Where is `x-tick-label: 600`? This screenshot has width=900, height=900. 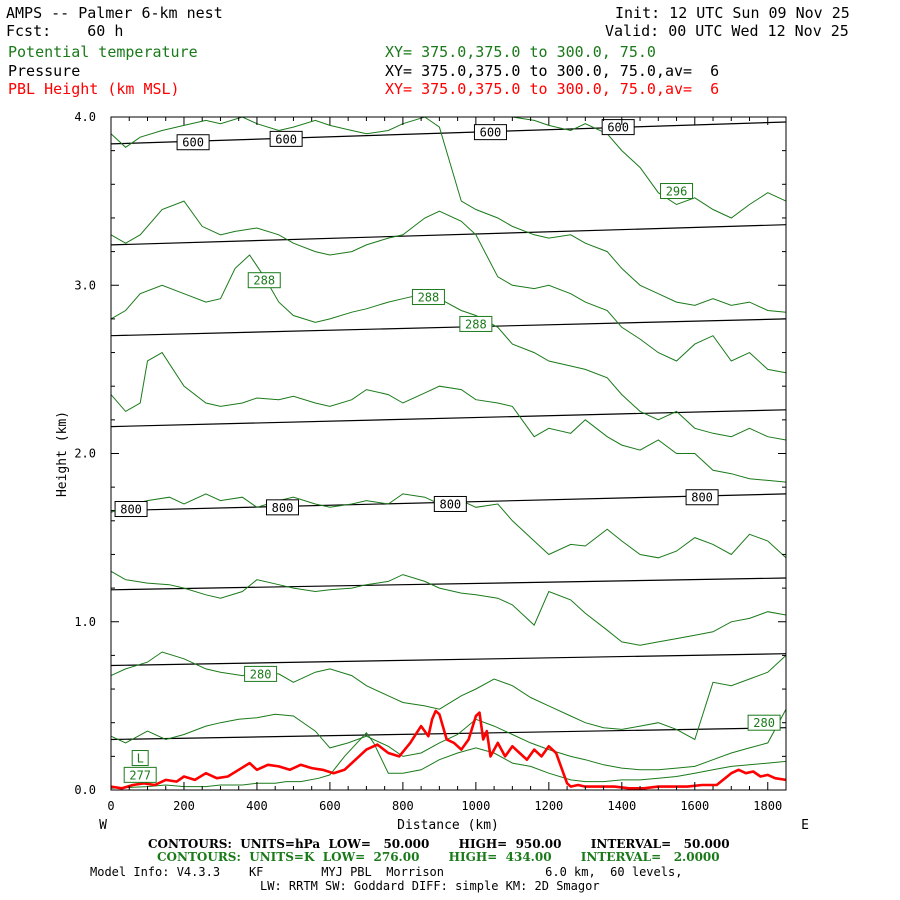
x-tick-label: 600 is located at coordinates (330, 806).